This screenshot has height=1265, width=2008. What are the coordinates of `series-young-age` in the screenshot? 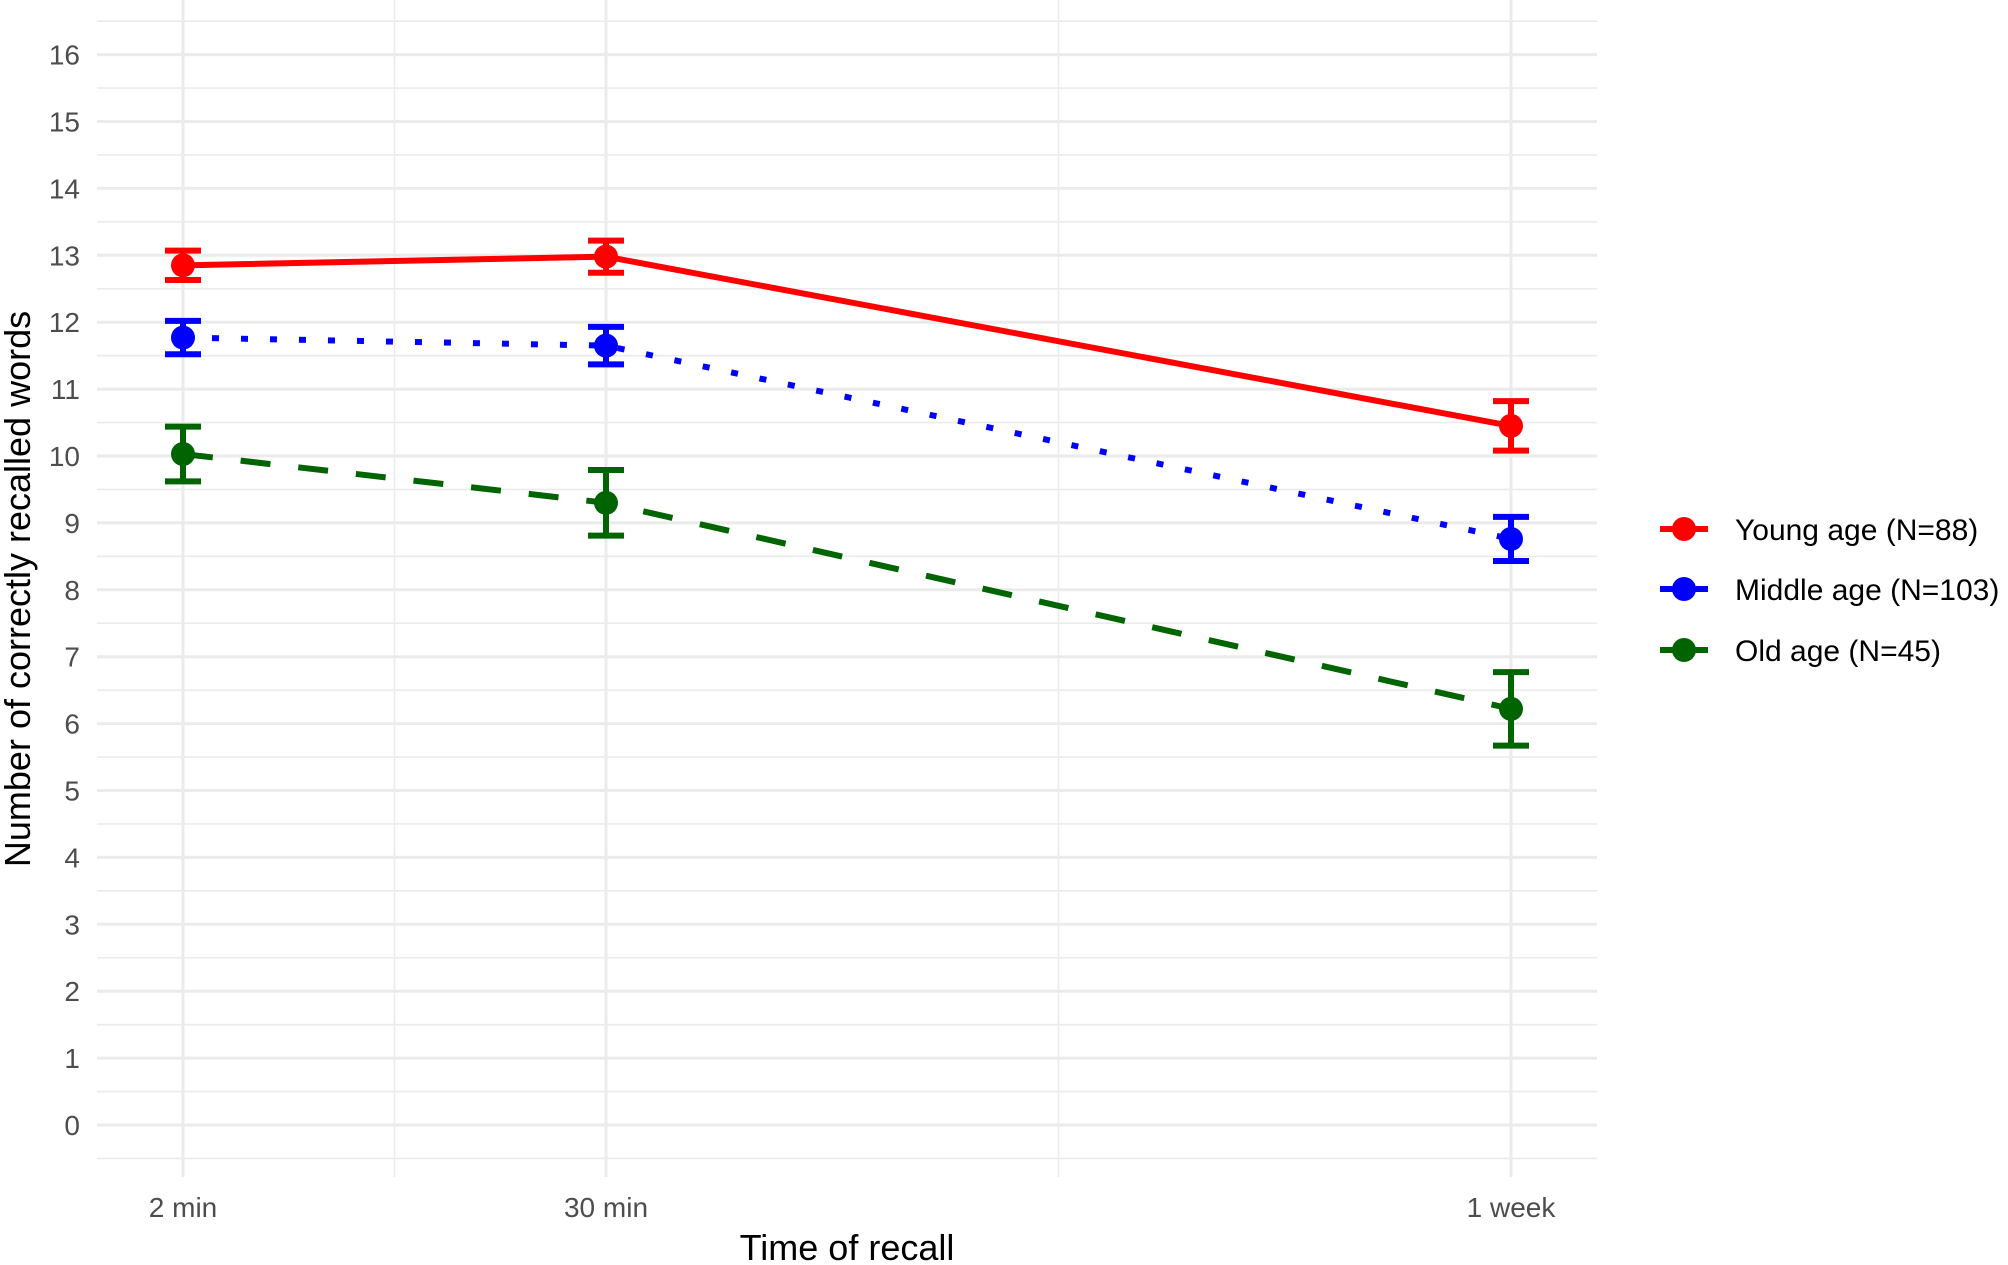 It's located at (847, 345).